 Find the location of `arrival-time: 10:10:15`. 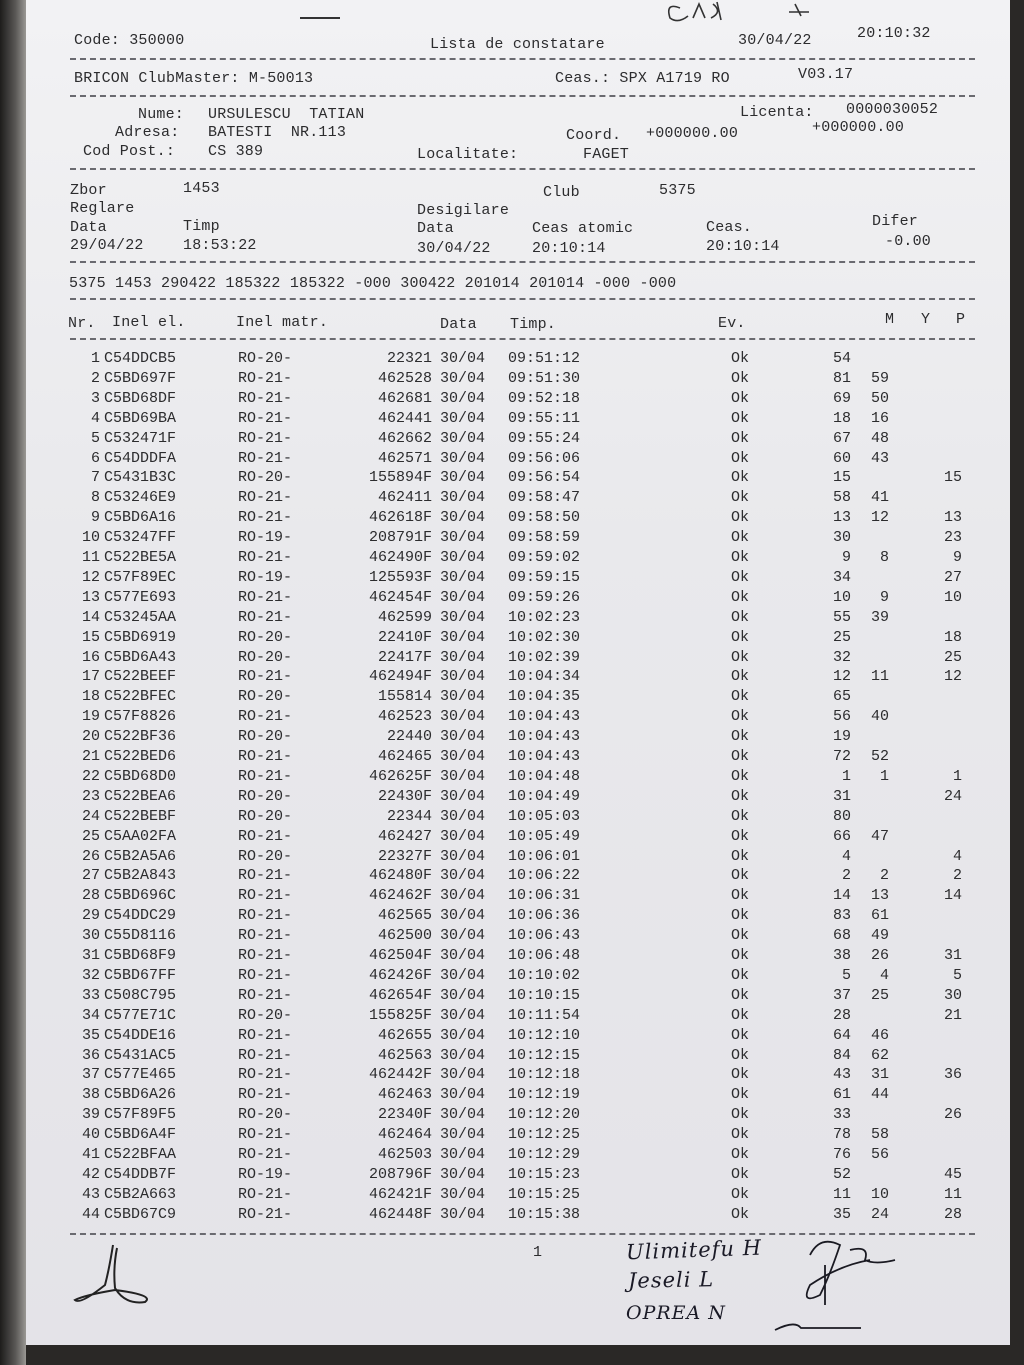

arrival-time: 10:10:15 is located at coordinates (544, 995).